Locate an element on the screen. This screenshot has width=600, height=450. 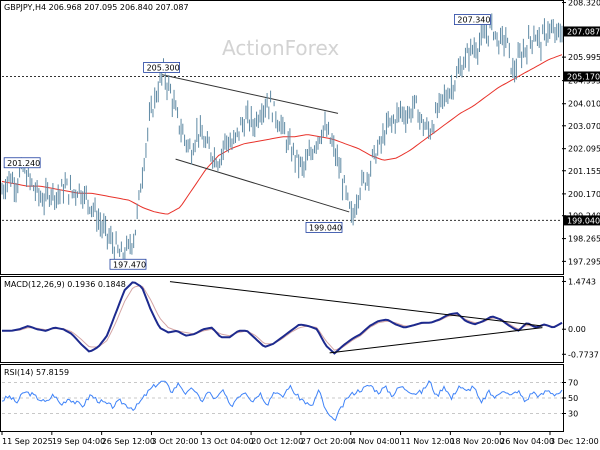
main-y-tick-label: 203.070 is located at coordinates (584, 126).